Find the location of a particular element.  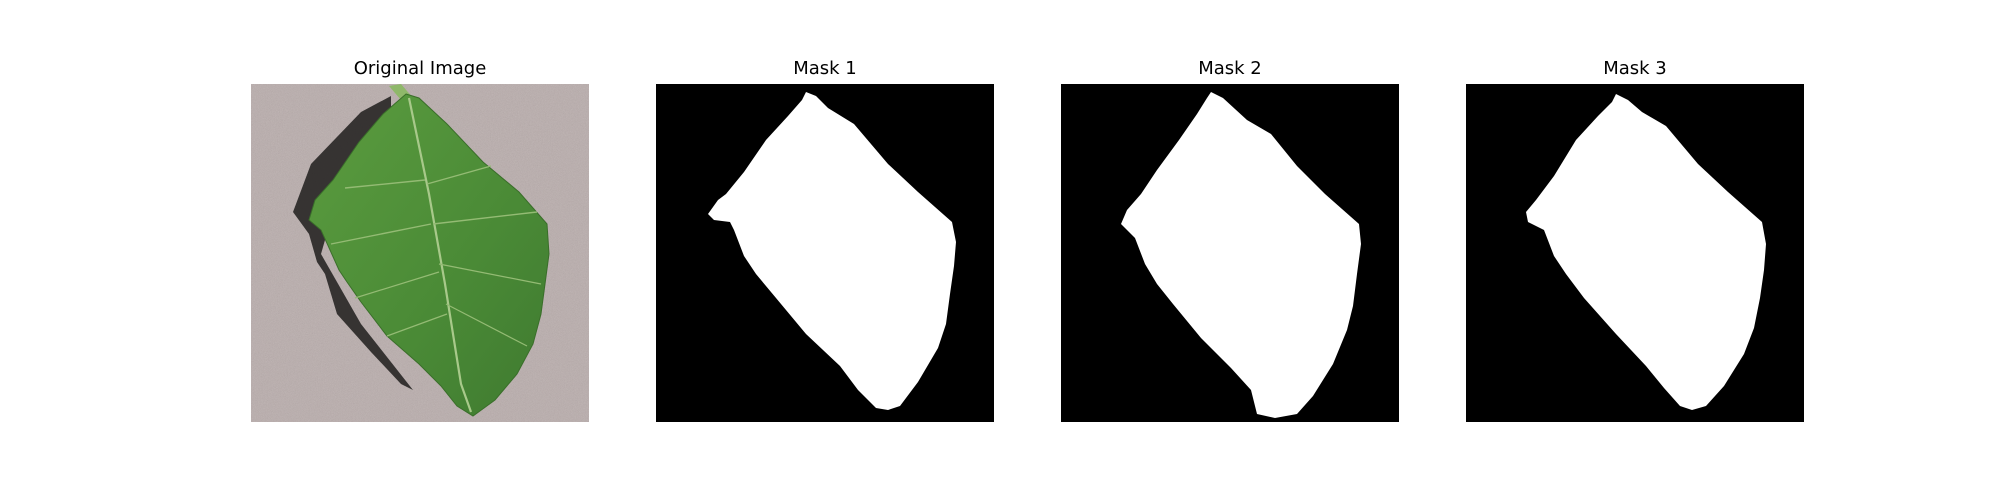

original-image is located at coordinates (420, 253).